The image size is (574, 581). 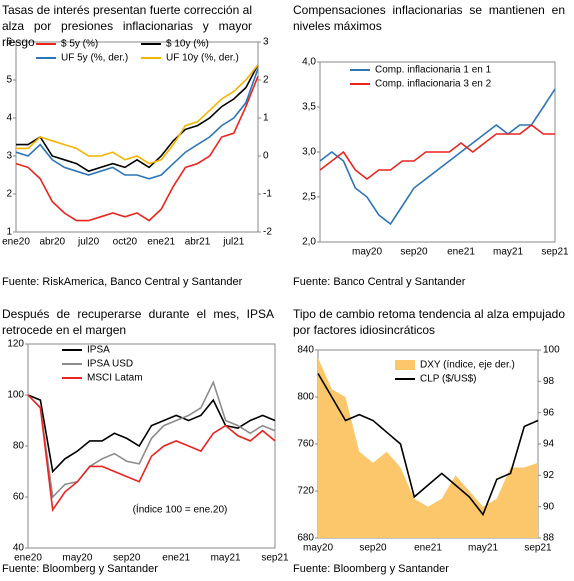 I want to click on legend-label: $ 10y (%), so click(x=187, y=44).